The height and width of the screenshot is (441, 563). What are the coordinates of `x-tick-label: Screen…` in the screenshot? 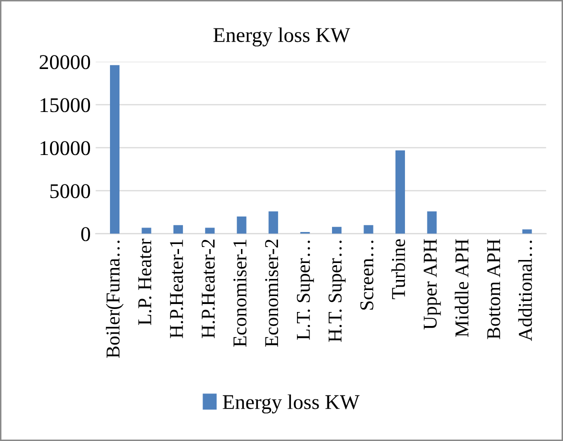 It's located at (367, 275).